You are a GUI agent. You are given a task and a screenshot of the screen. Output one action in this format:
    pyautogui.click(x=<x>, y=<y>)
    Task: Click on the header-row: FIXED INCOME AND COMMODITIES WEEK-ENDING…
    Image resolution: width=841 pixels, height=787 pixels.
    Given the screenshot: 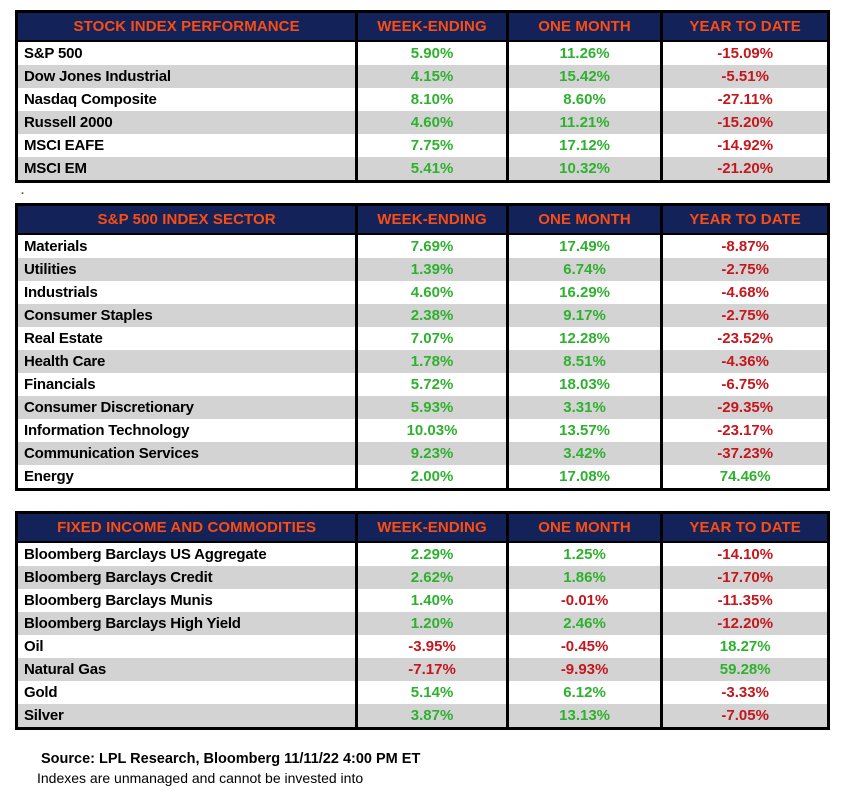 What is the action you would take?
    pyautogui.click(x=422, y=527)
    